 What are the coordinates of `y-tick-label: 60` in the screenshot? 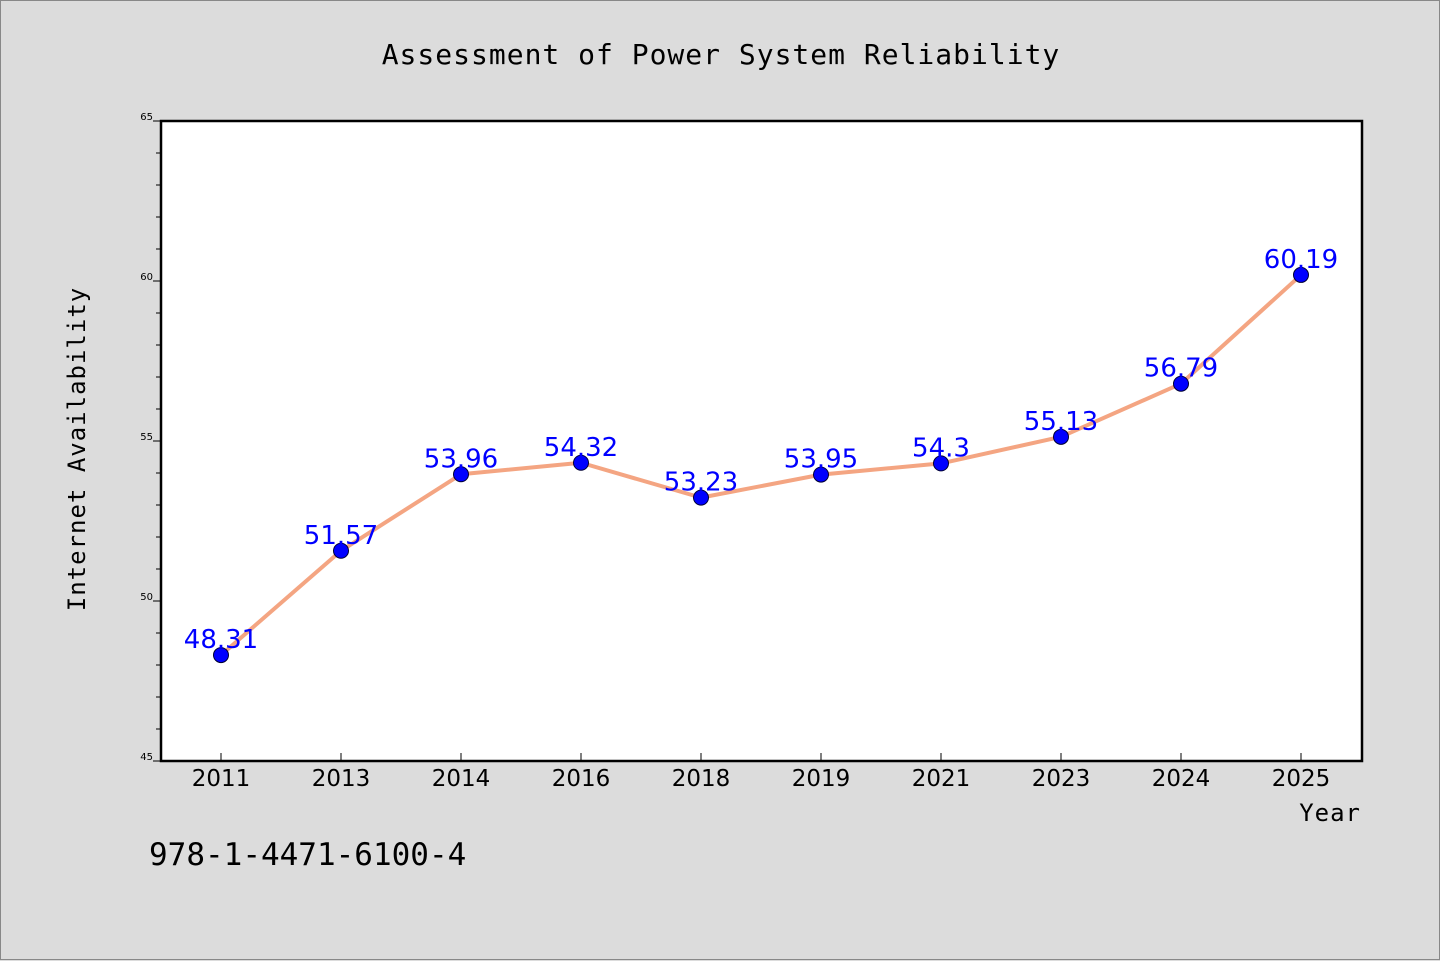 It's located at (146, 277).